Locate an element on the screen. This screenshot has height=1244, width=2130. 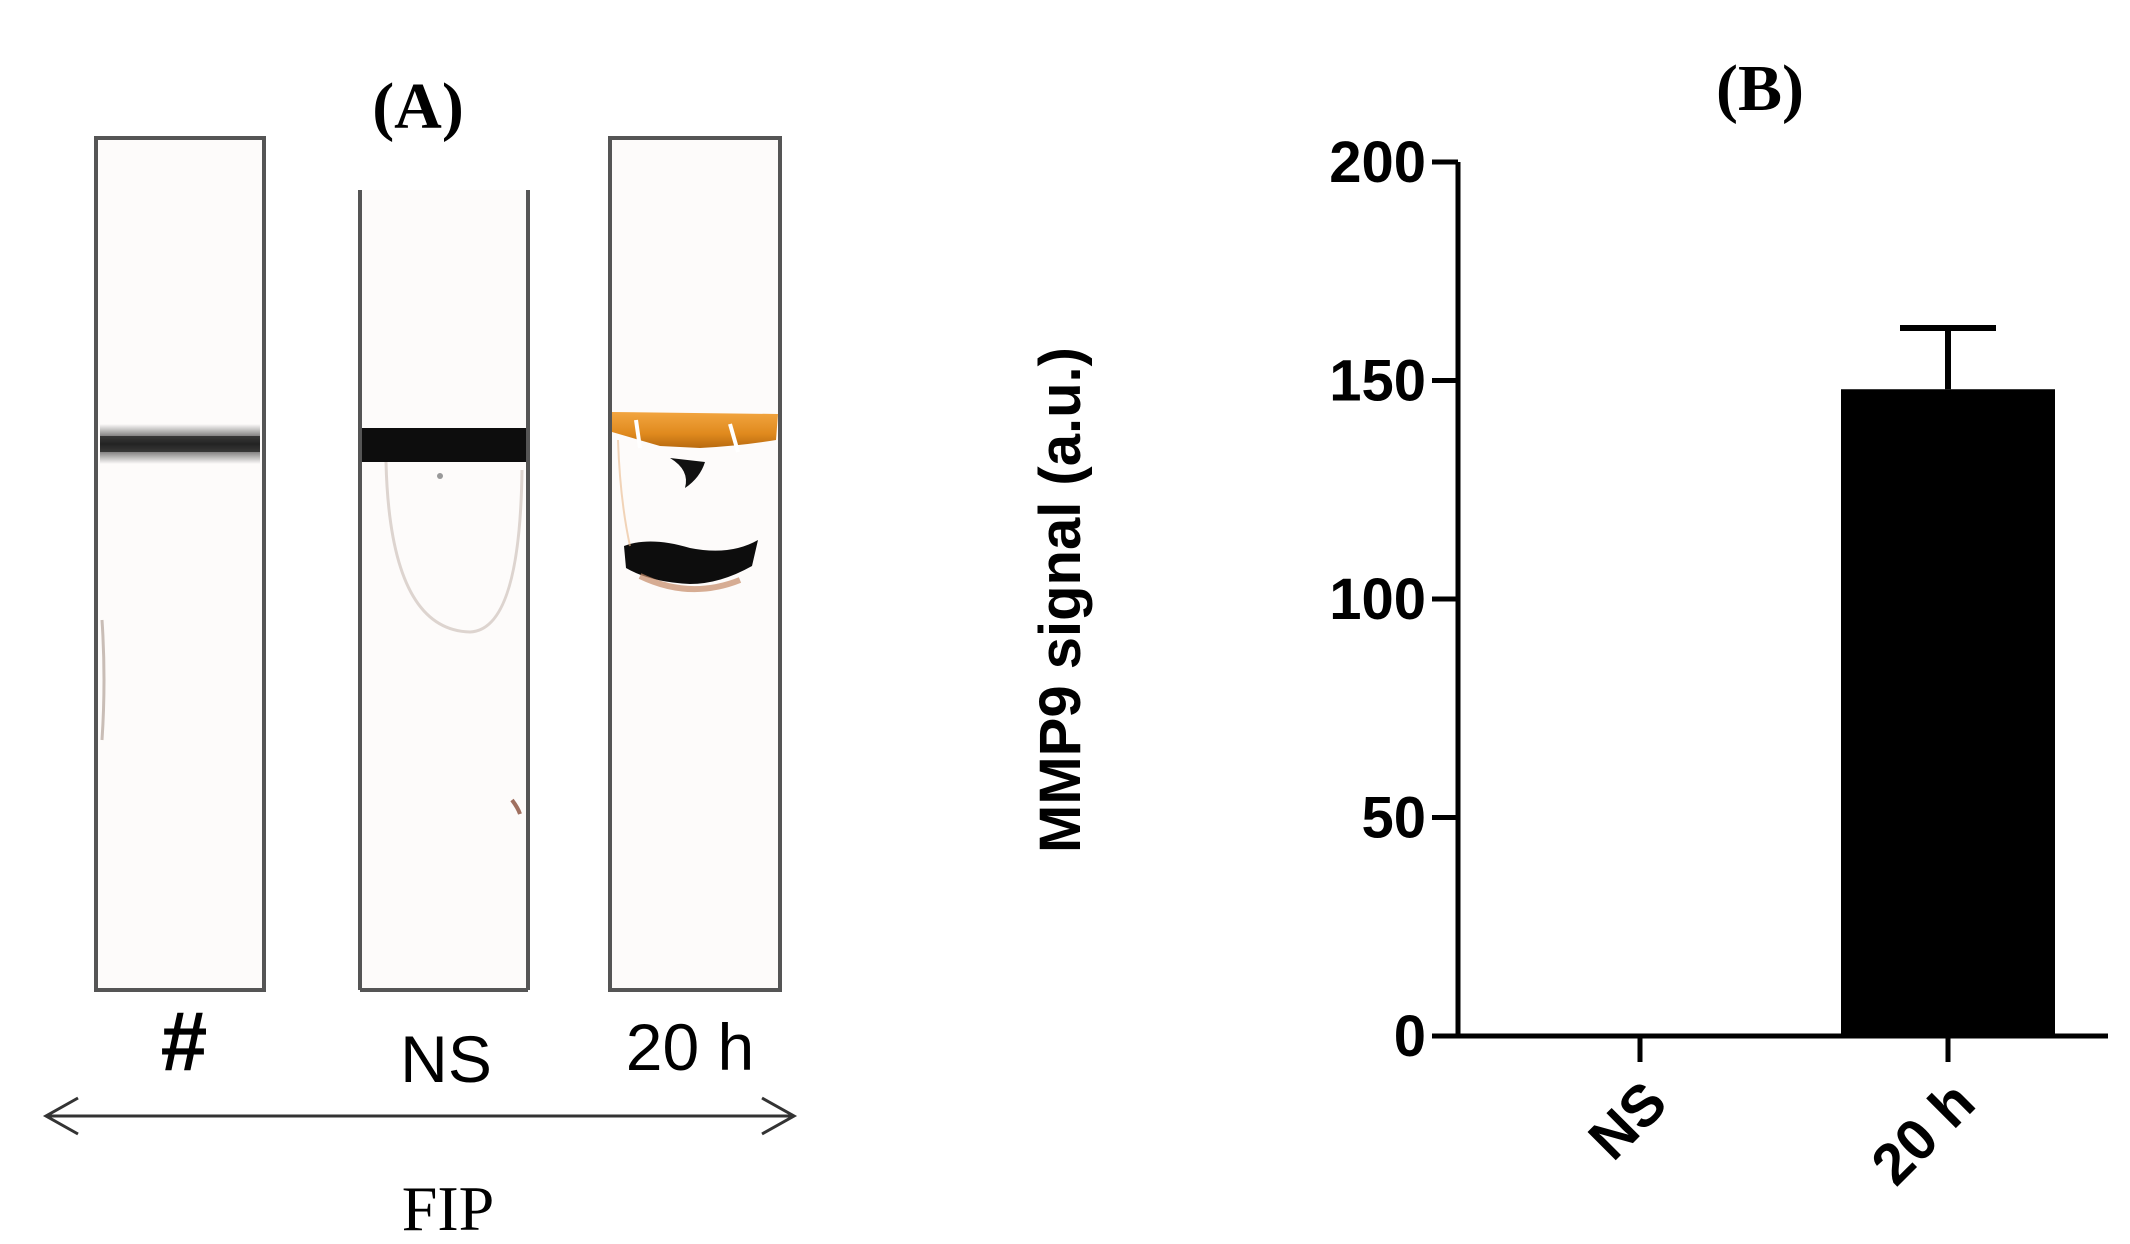
arrow-label-fip: FIP is located at coordinates (448, 1208).